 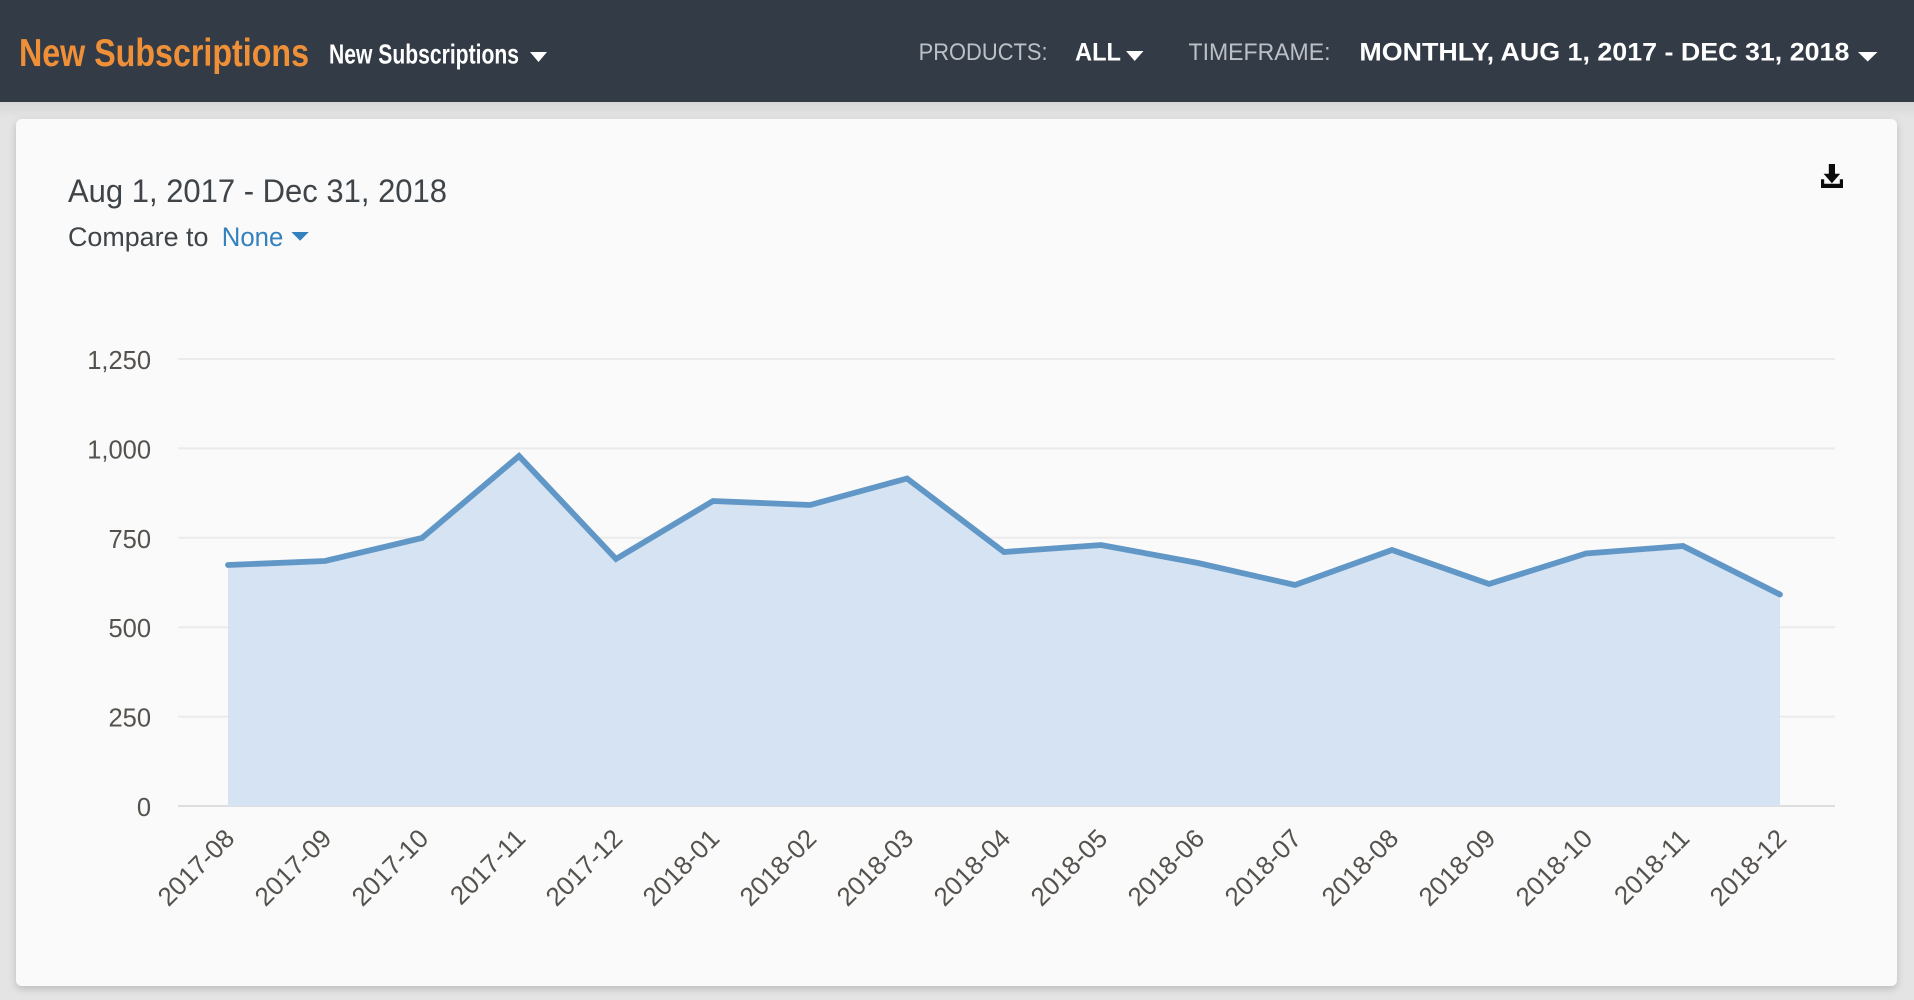 What do you see at coordinates (119, 361) in the screenshot?
I see `svg-text: 1,250` at bounding box center [119, 361].